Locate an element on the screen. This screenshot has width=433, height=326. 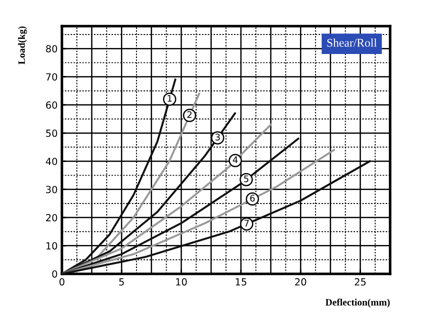
x-tick-label: 25 is located at coordinates (360, 282).